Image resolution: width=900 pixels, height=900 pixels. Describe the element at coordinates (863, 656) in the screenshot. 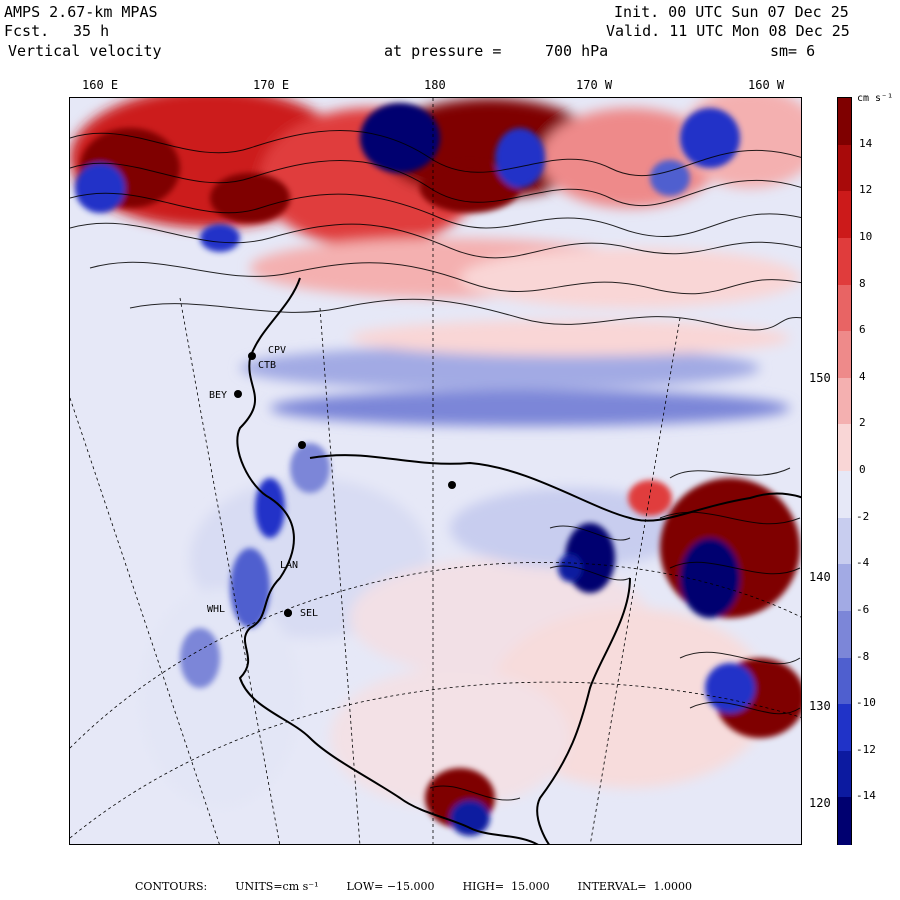

I see `colorbar-tick-label: -8` at that location.